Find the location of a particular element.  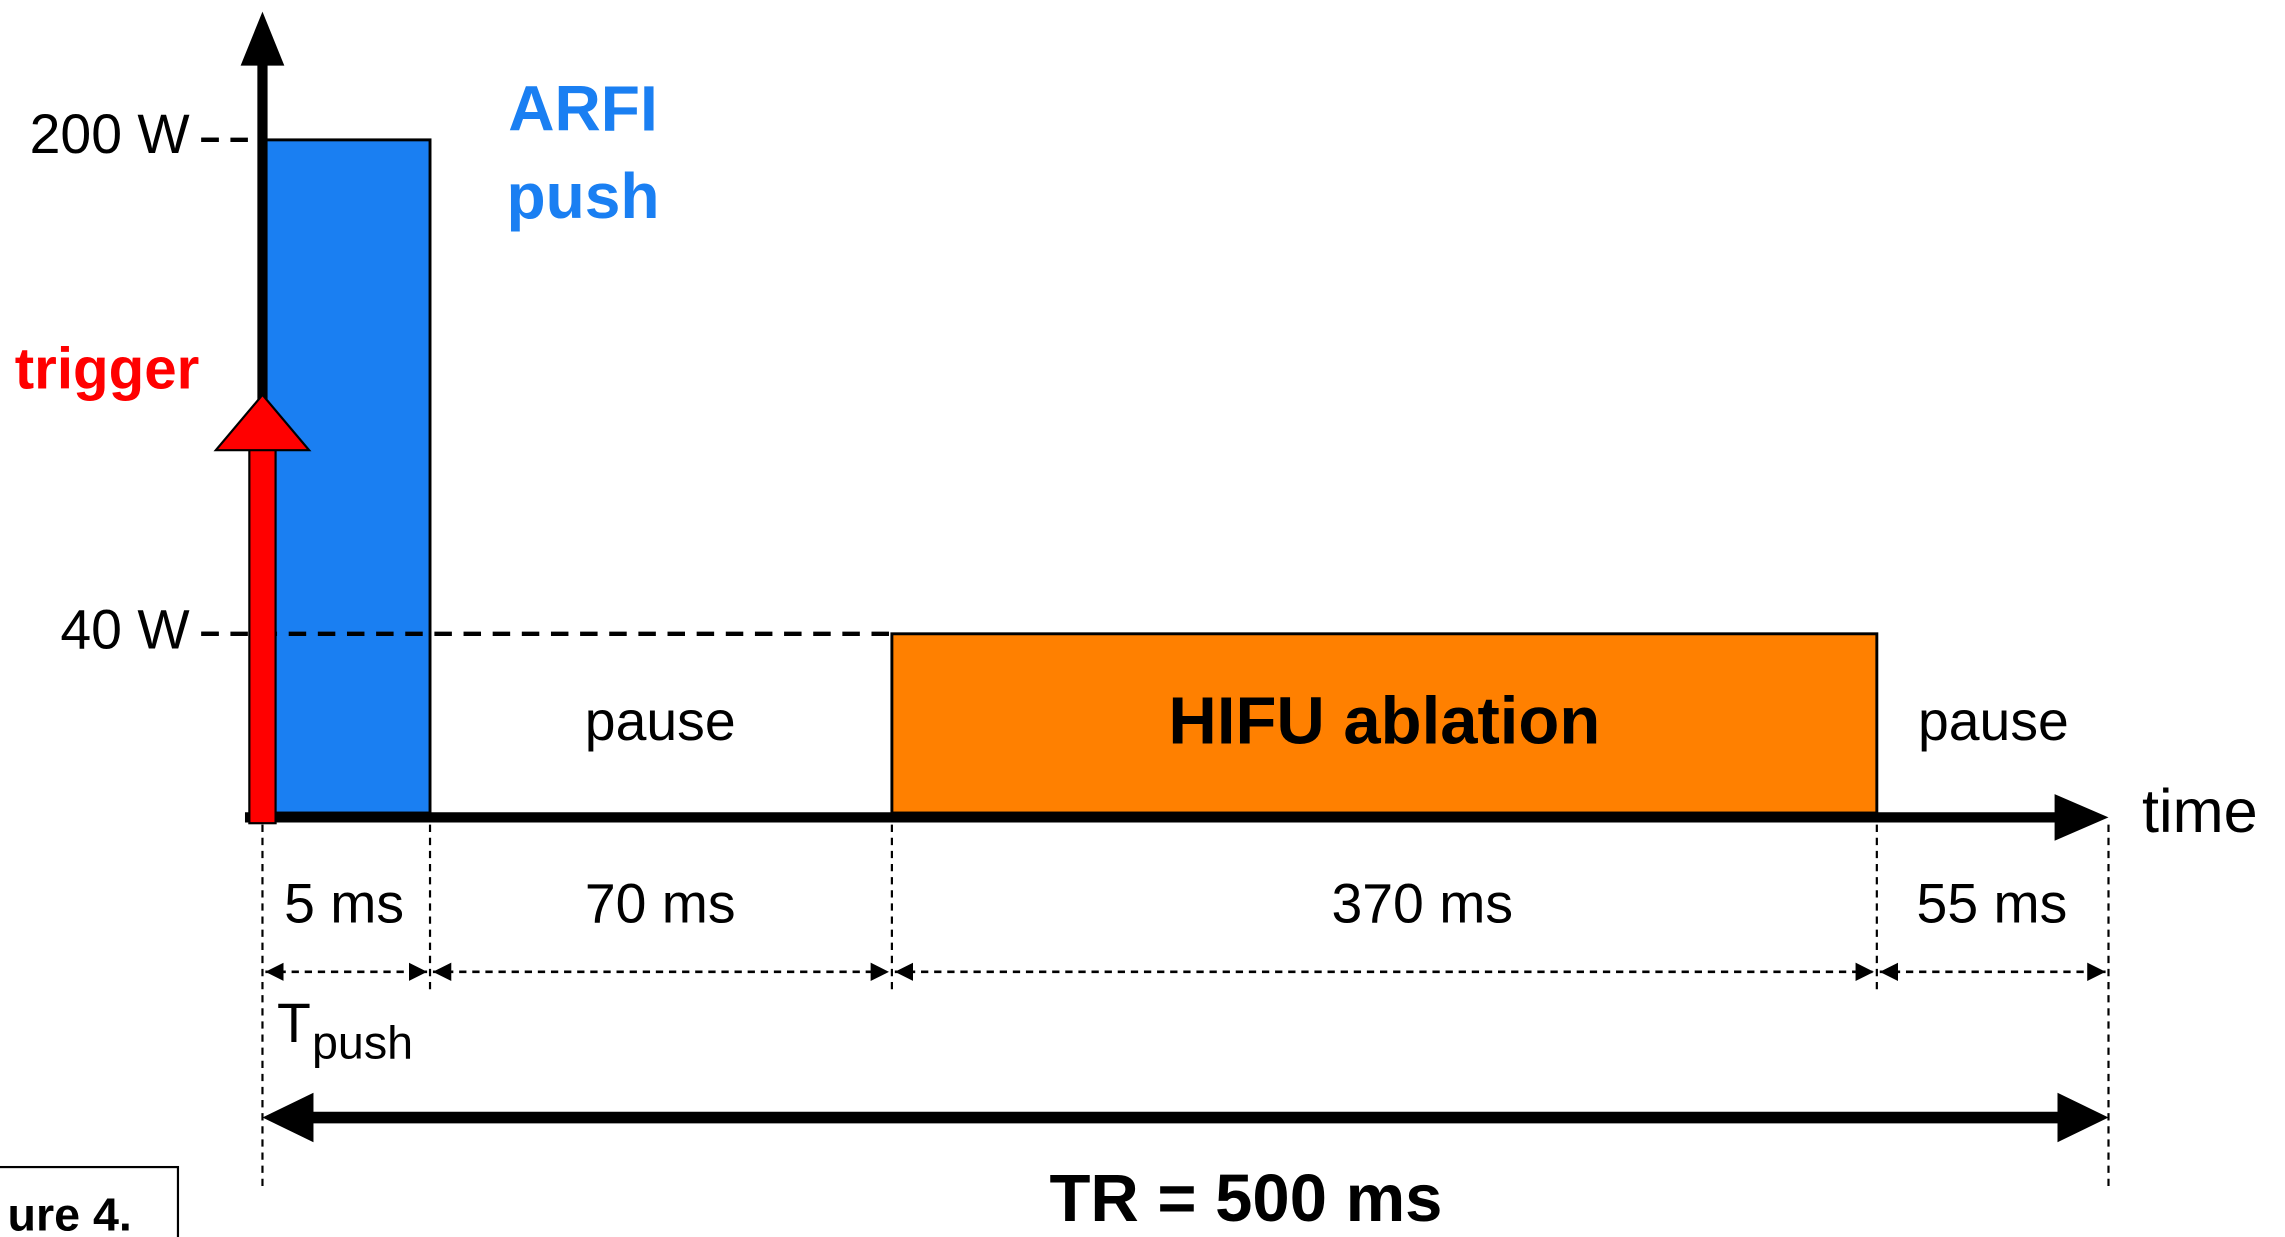

trigger-label: trigger is located at coordinates (107, 368).